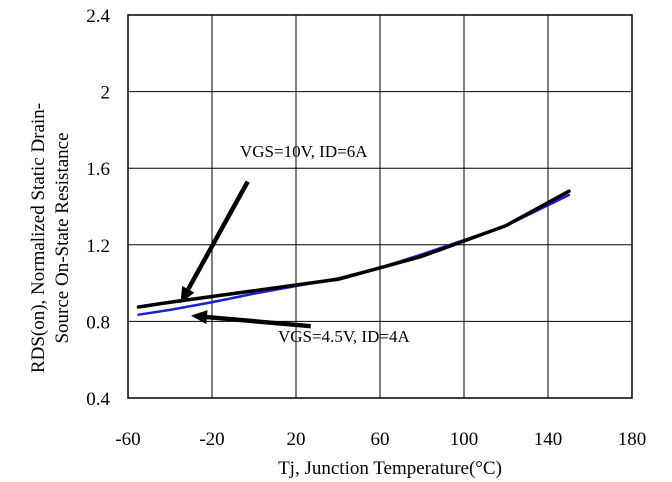 The height and width of the screenshot is (482, 672). I want to click on y-axis-title-line1: RDS(on), Normalized Static Drain-, so click(38, 238).